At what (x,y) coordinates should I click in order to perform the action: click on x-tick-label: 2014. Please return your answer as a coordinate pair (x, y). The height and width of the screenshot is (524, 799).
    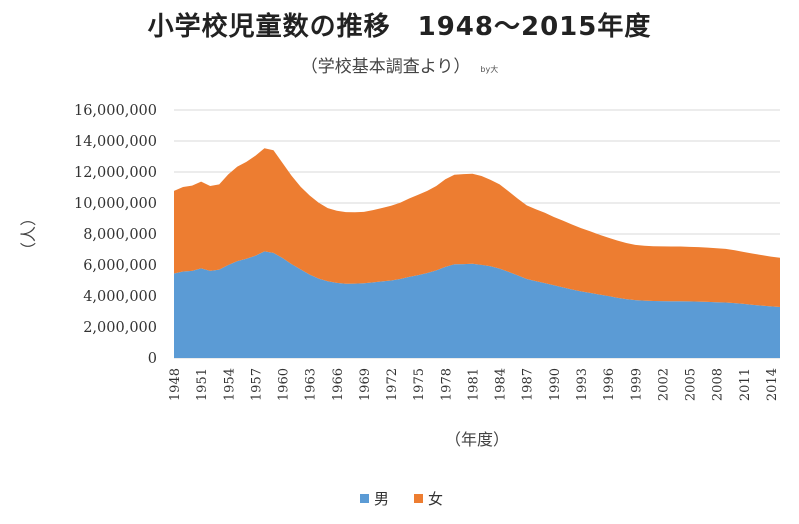
    Looking at the image, I should click on (772, 384).